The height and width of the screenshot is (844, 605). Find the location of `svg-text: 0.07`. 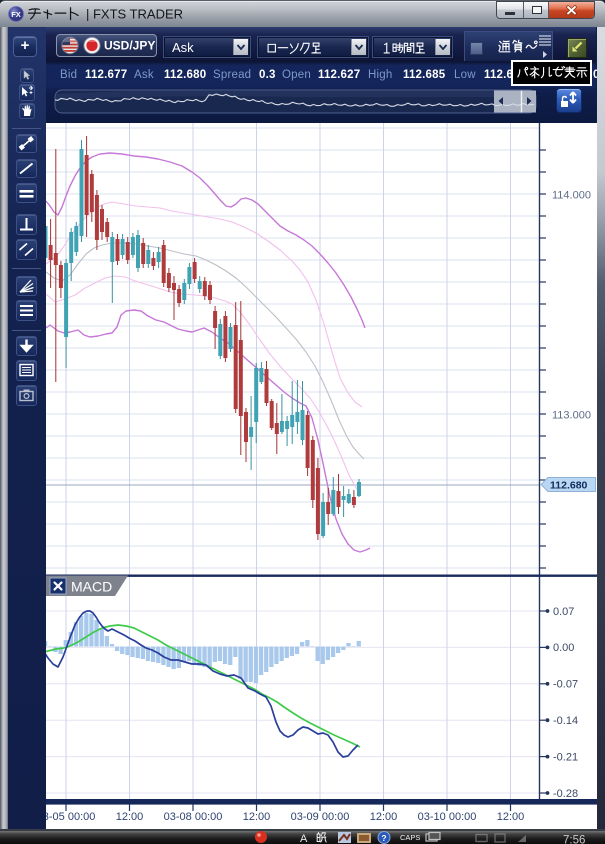

svg-text: 0.07 is located at coordinates (563, 612).